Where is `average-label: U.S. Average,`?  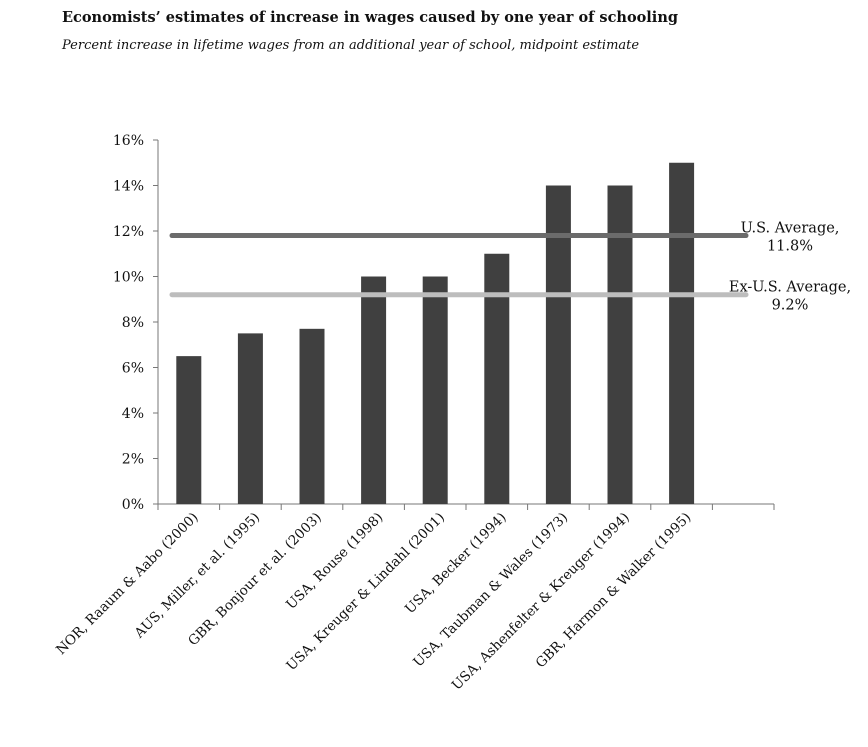
average-label: U.S. Average, is located at coordinates (790, 229).